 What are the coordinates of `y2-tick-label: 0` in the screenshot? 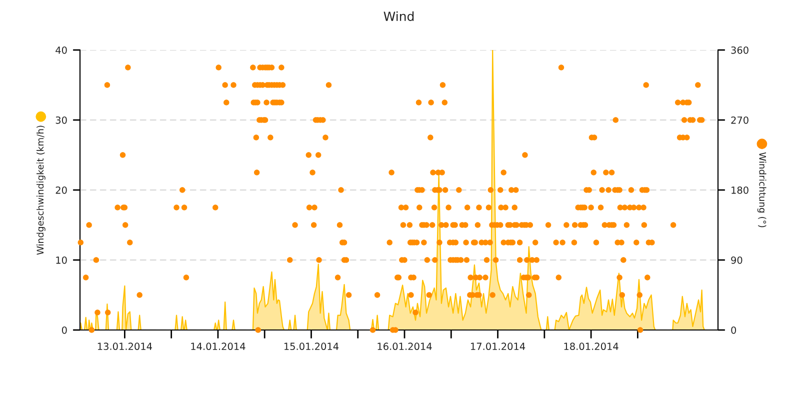 It's located at (733, 330).